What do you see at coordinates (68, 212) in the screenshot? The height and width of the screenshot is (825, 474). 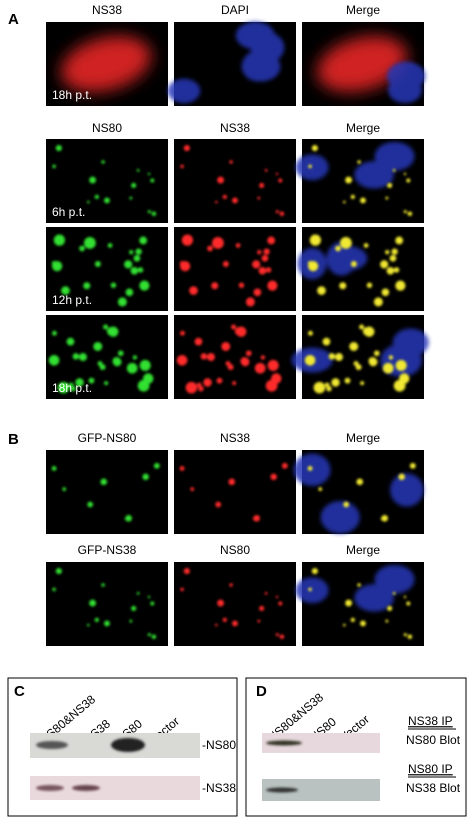 I see `time-label: 6h p.t.` at bounding box center [68, 212].